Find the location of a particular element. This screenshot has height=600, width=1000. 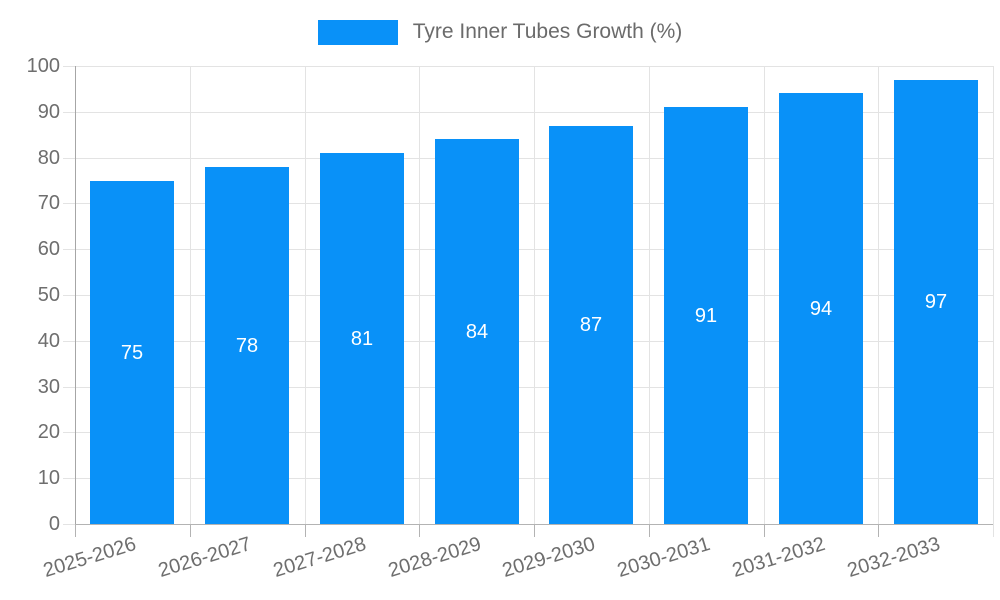

y-axis-label: 70 is located at coordinates (48, 203).